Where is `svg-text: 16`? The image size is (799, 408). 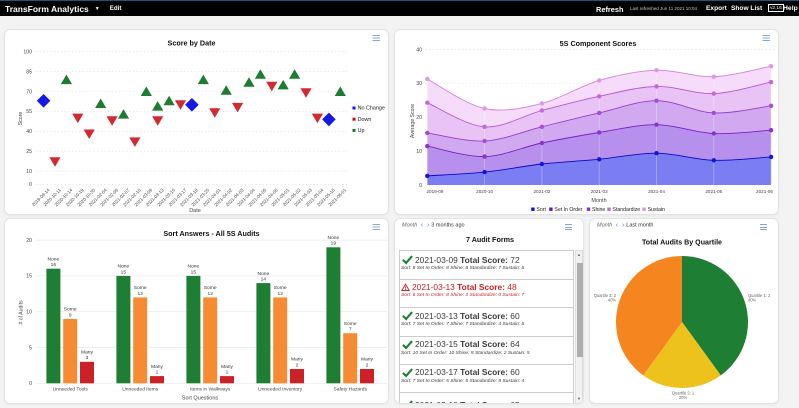
svg-text: 16 is located at coordinates (54, 265).